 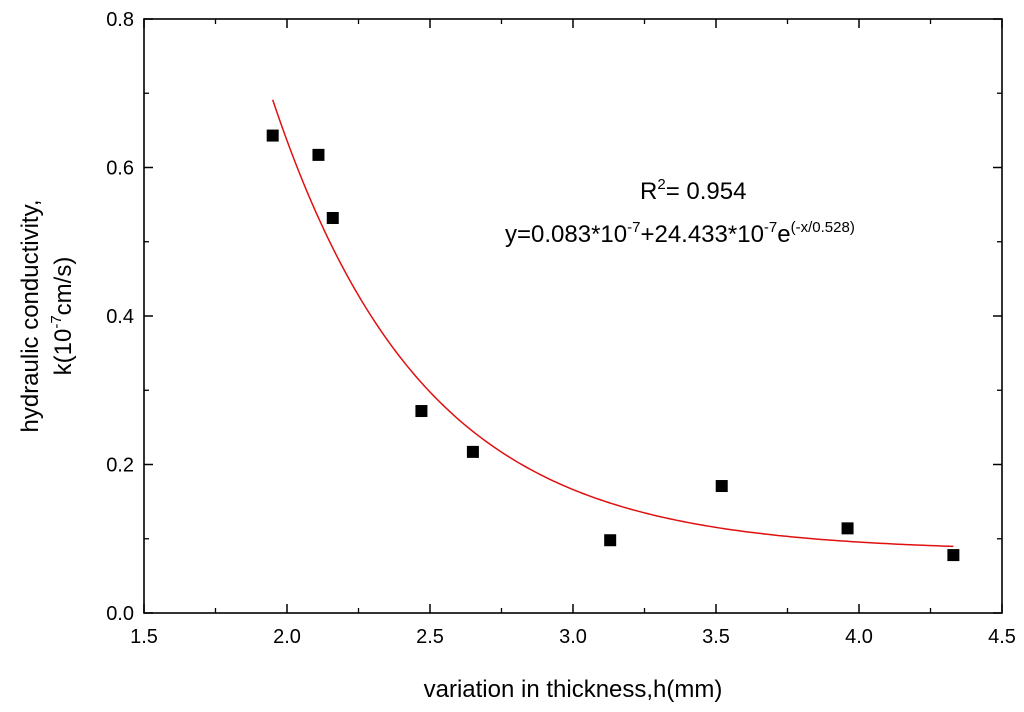 I want to click on x-tick-label: 2.5, so click(x=430, y=637).